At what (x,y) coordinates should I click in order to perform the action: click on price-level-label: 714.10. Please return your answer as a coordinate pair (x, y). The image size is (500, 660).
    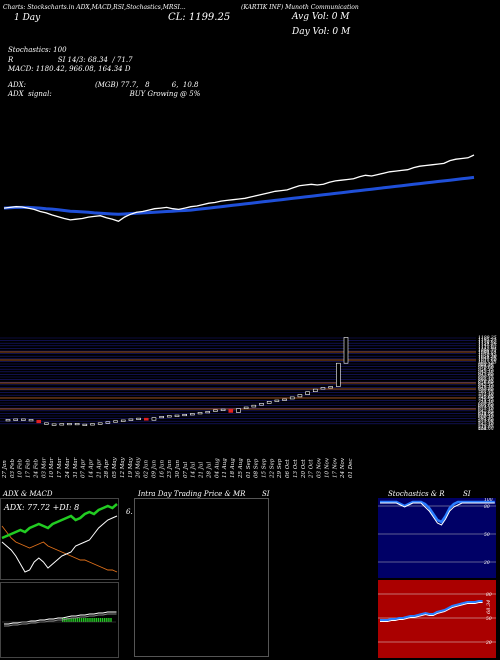
    Looking at the image, I should click on (486, 402).